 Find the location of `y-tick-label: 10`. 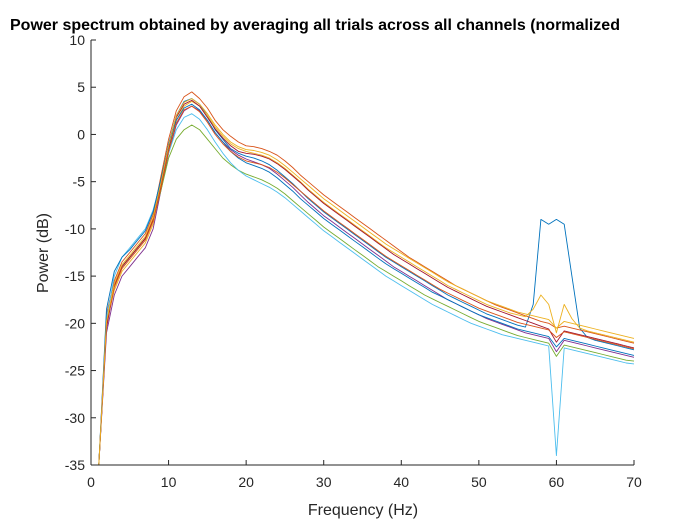

y-tick-label: 10 is located at coordinates (77, 40).